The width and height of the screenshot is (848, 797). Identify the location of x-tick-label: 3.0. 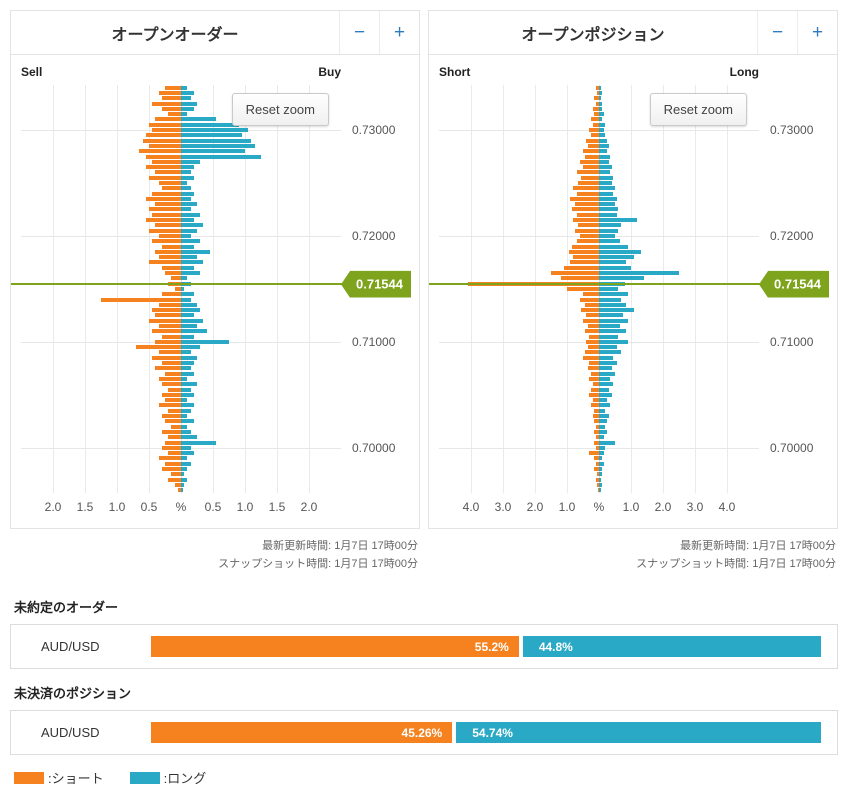
(695, 507).